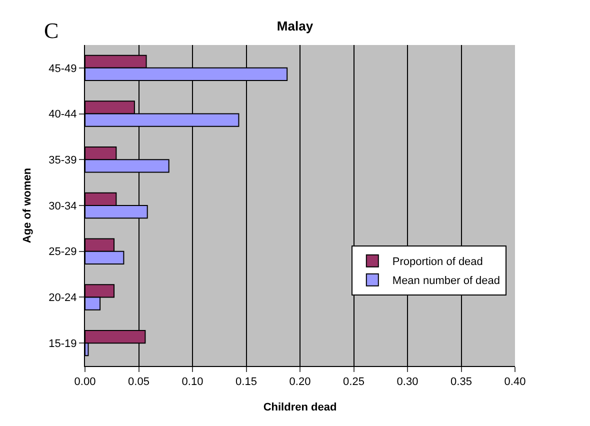  Describe the element at coordinates (246, 382) in the screenshot. I see `x-tick-label: 0.15` at that location.